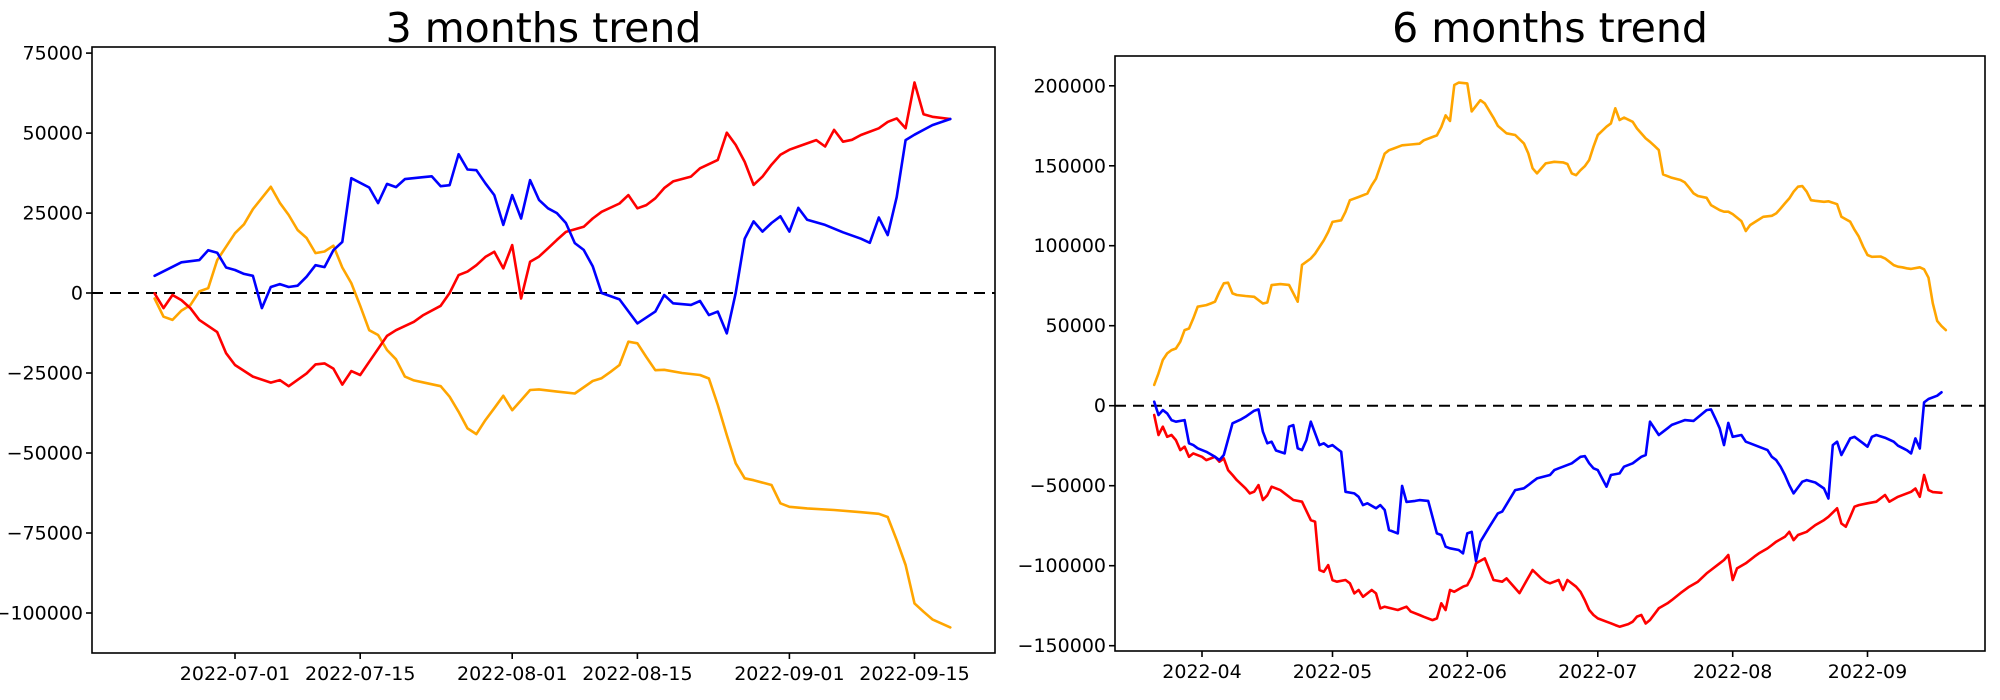 The width and height of the screenshot is (2000, 700). Describe the element at coordinates (360, 674) in the screenshot. I see `x-tick-label: 2022-07-15` at that location.